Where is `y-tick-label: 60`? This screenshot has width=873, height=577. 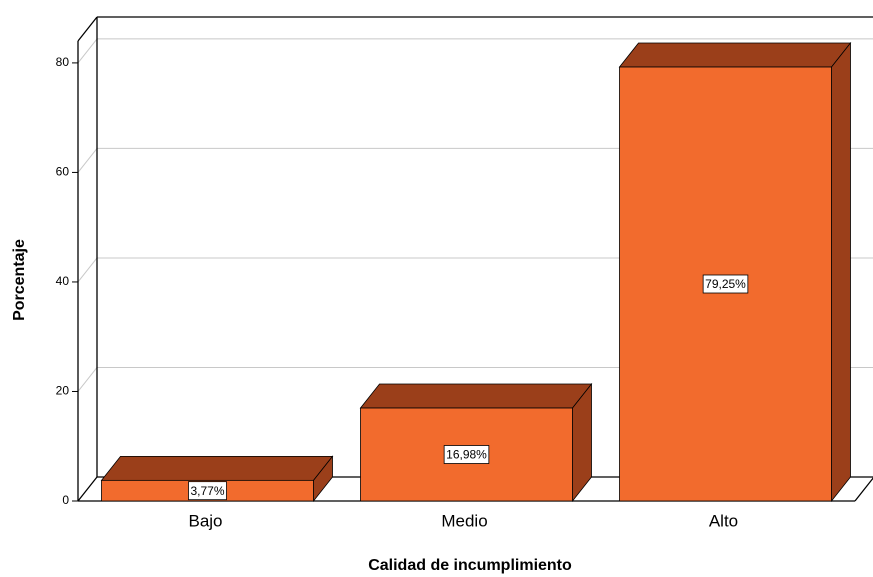
y-tick-label: 60 is located at coordinates (63, 172).